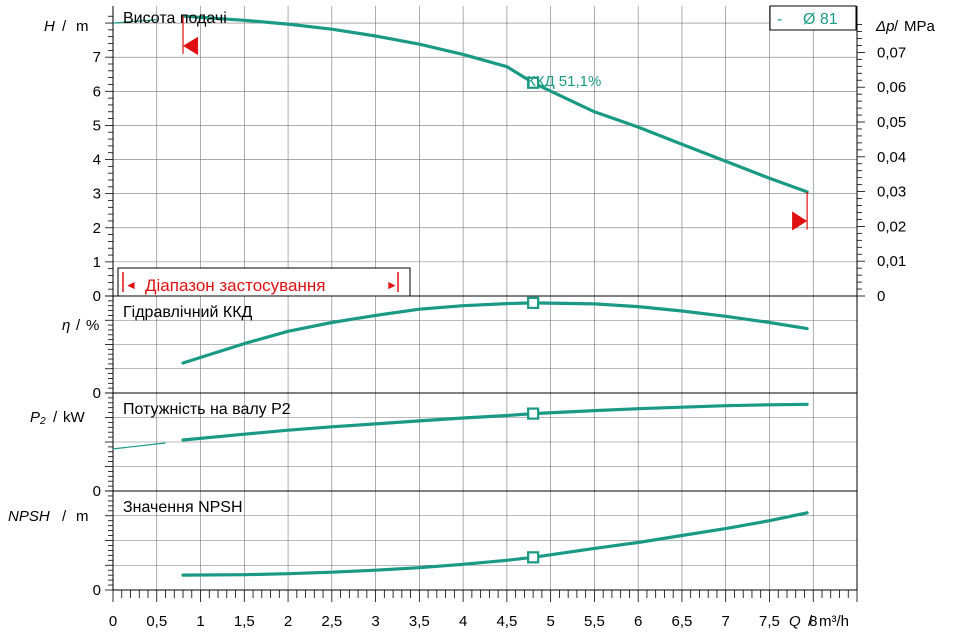 This screenshot has height=634, width=953. I want to click on x-tick-label: 0,5, so click(156, 621).